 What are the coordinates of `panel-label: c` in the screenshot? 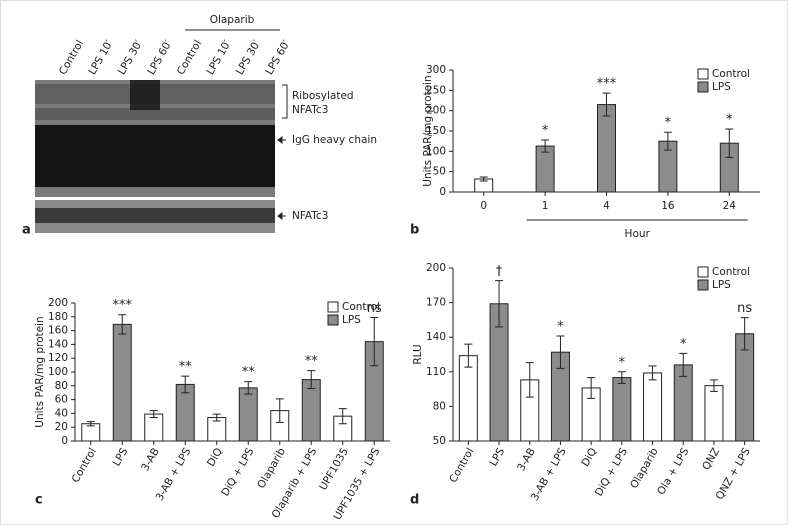 It's located at (39, 500).